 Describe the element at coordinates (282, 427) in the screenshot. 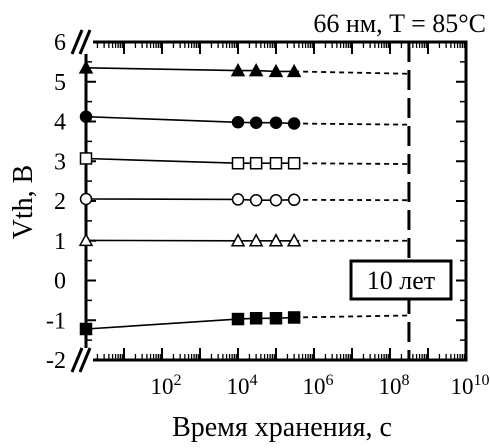

I see `x-axis-label: Время хранения, с` at that location.